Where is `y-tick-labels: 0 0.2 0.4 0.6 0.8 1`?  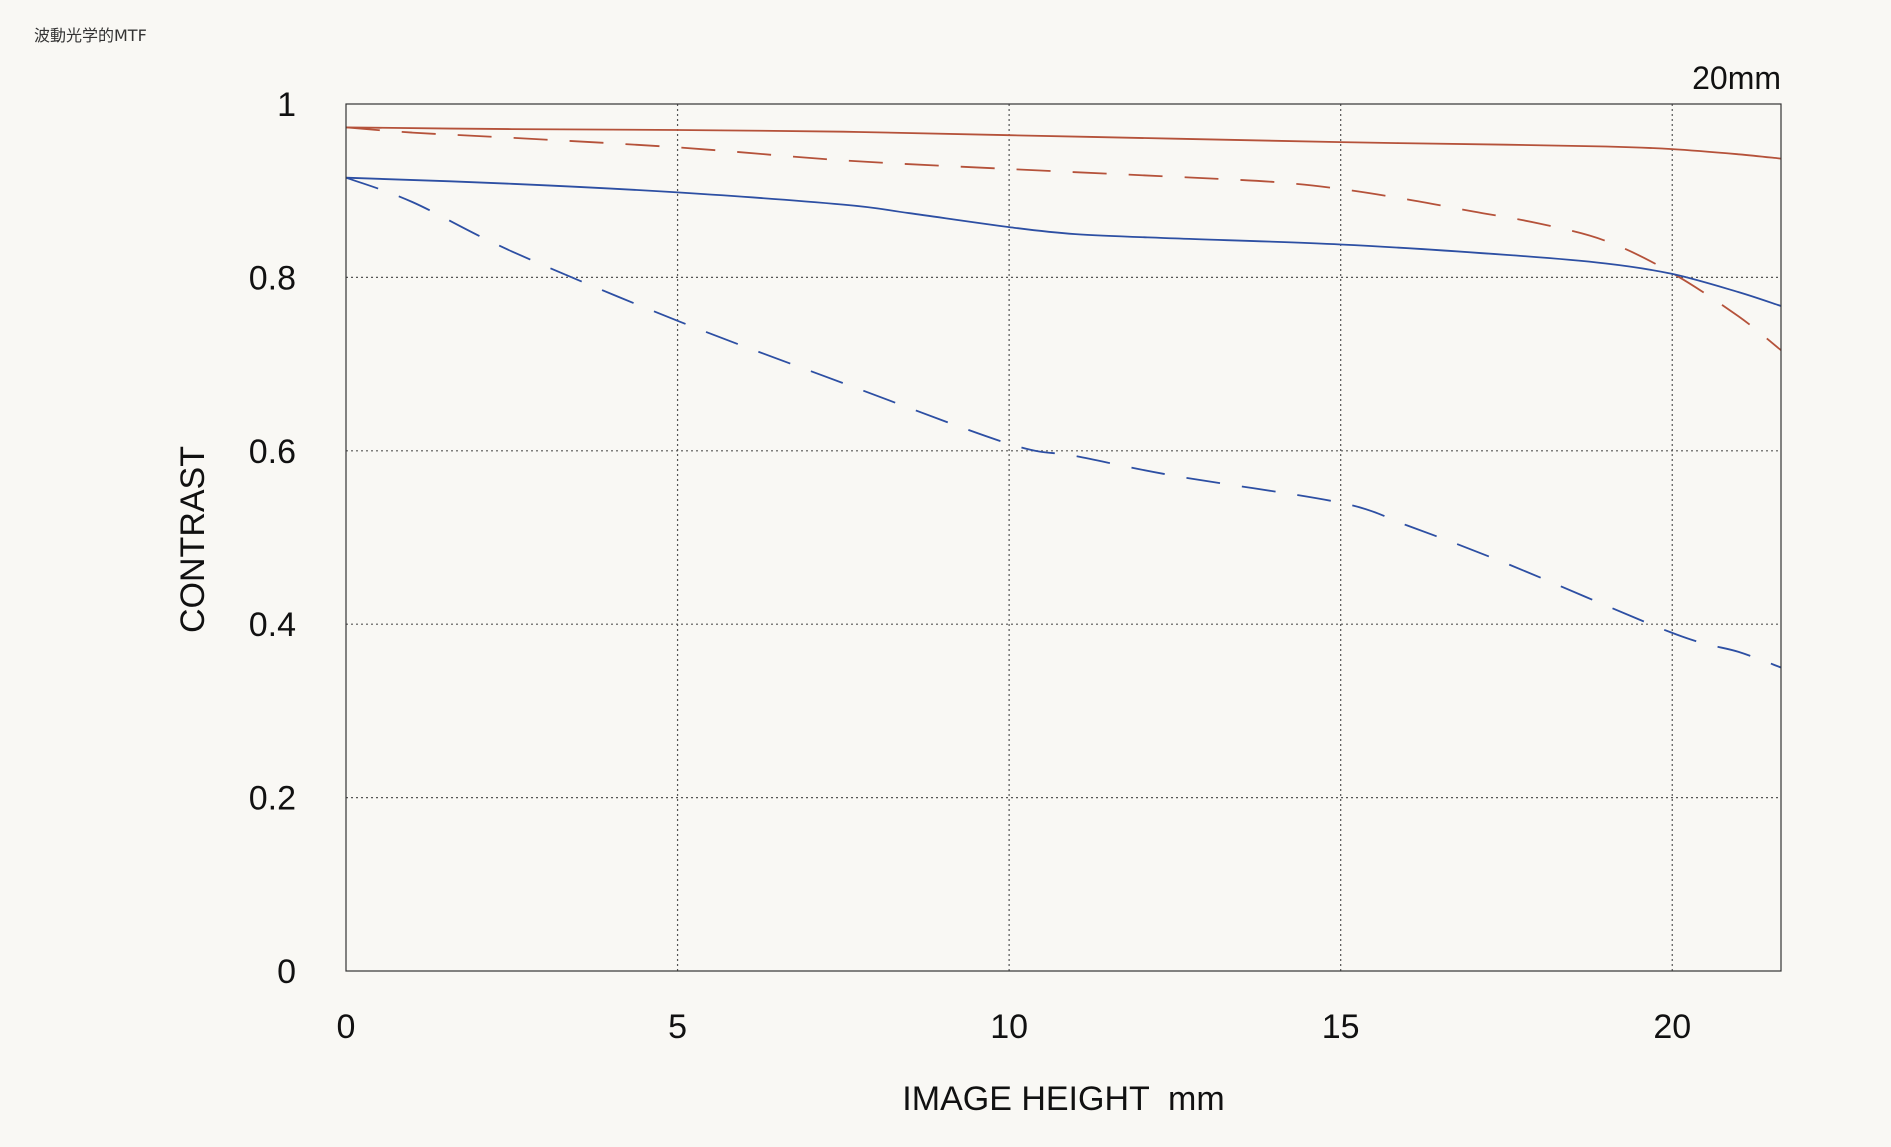 y-tick-labels: 0 0.2 0.4 0.6 0.8 1 is located at coordinates (272, 538).